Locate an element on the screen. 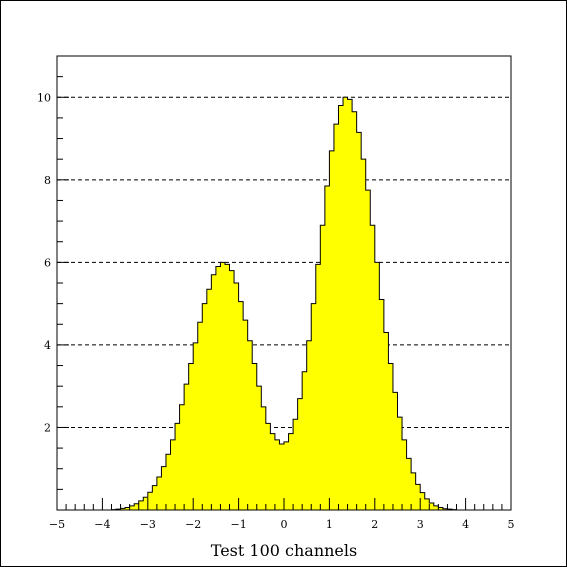  x-tick-label-2: −3 is located at coordinates (148, 524).